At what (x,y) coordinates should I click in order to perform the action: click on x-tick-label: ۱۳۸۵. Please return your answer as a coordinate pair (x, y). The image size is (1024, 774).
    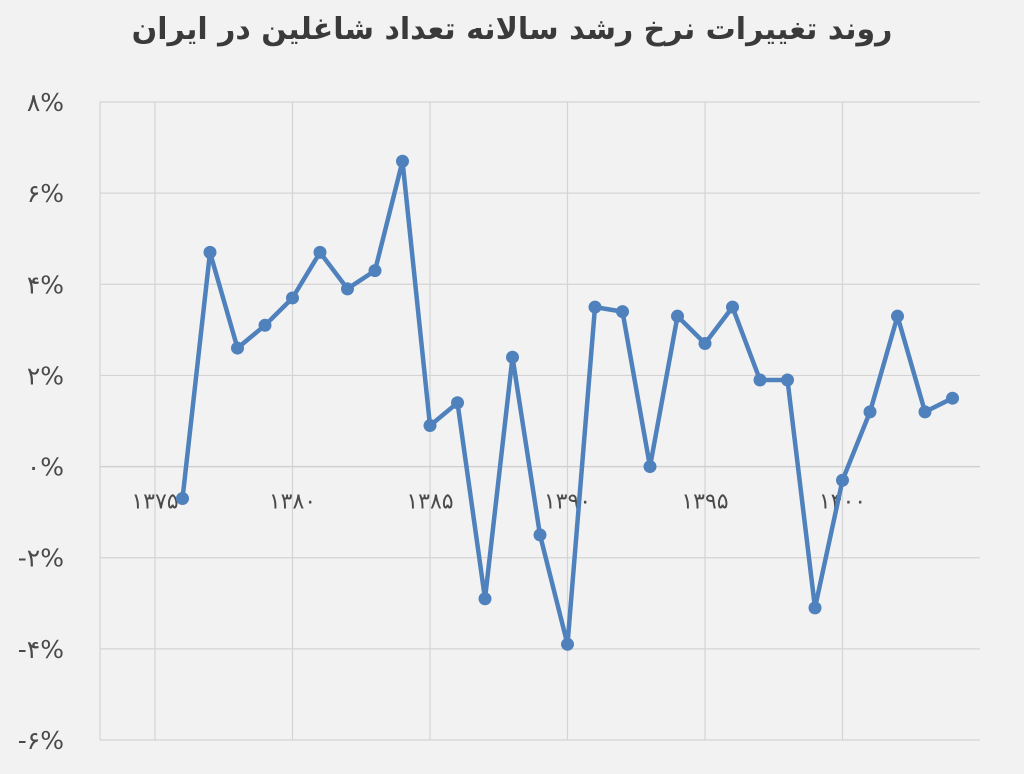
    Looking at the image, I should click on (429, 502).